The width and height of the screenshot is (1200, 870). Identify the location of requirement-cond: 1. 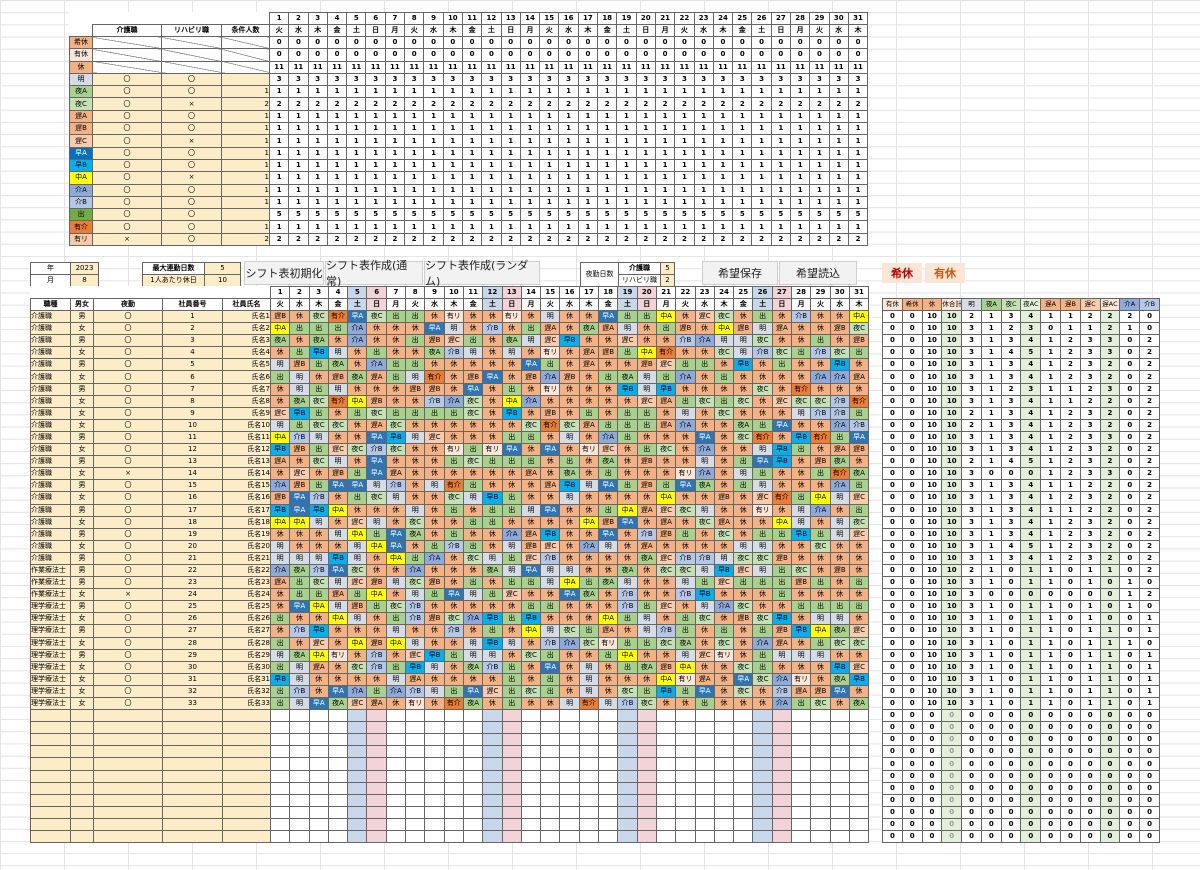
(245, 116).